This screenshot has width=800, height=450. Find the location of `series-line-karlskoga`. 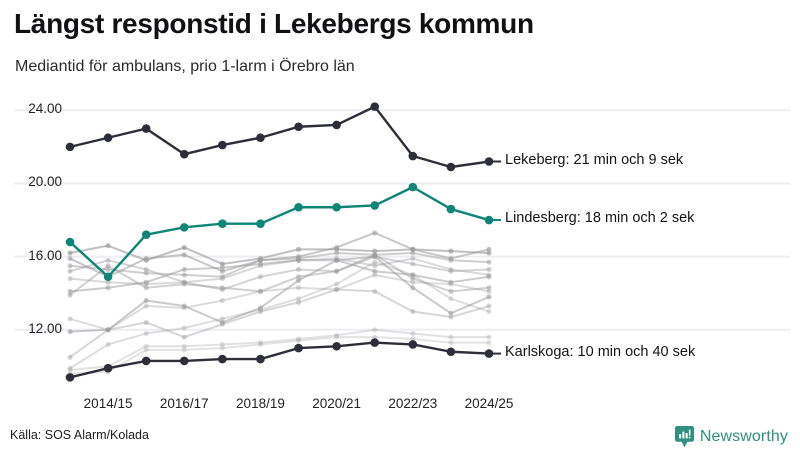

series-line-karlskoga is located at coordinates (279, 360).